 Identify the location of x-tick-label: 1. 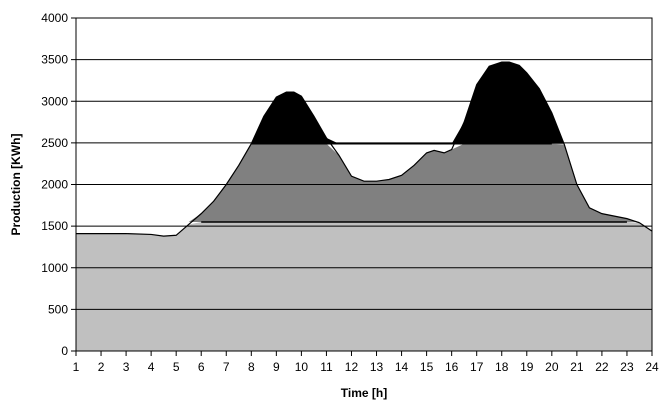
(76, 367).